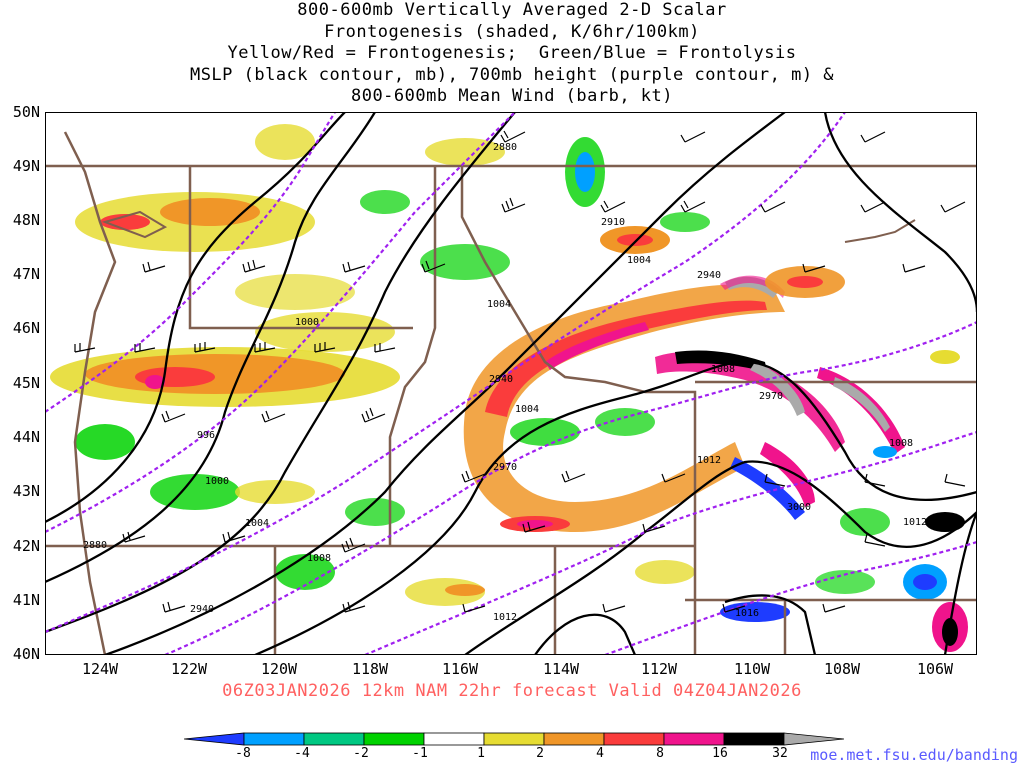 Image resolution: width=1024 pixels, height=768 pixels. What do you see at coordinates (300, 248) in the screenshot?
I see `wa-or-border` at bounding box center [300, 248].